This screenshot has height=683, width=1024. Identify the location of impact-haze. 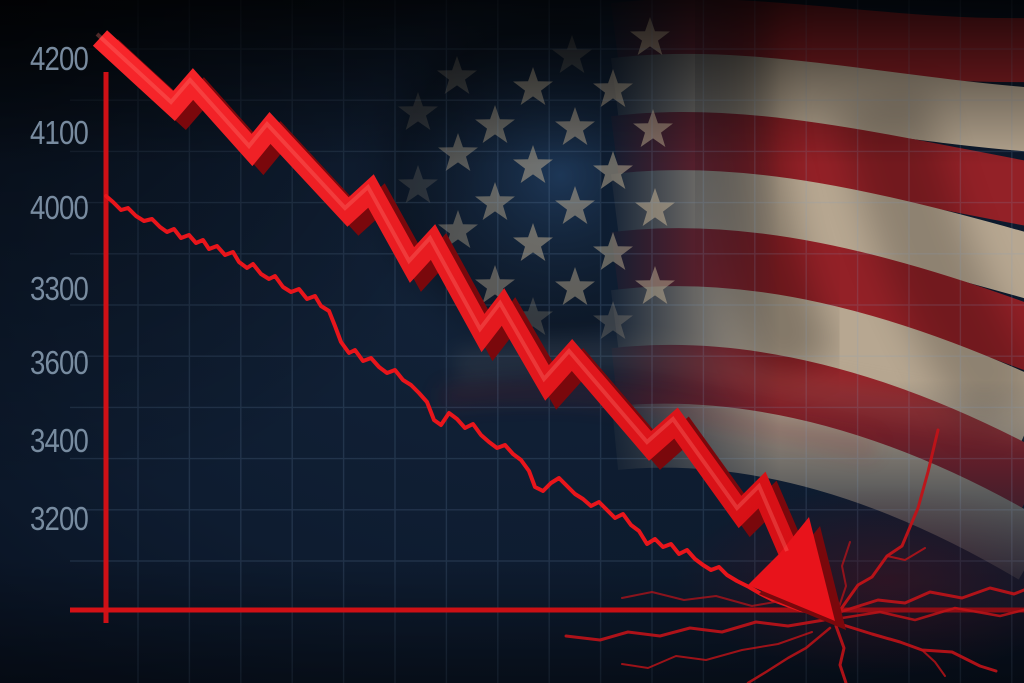
(849, 580).